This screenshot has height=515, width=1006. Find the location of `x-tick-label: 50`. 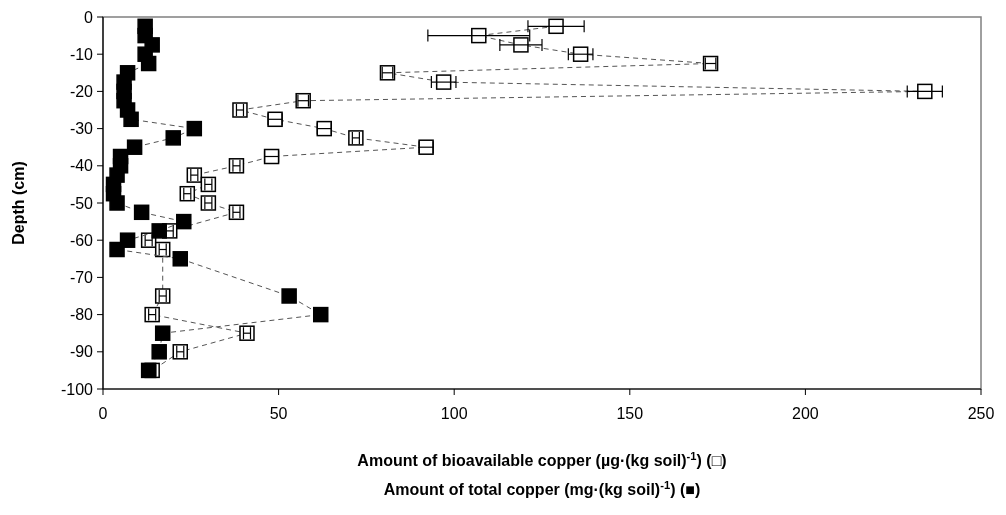

x-tick-label: 50 is located at coordinates (278, 413).